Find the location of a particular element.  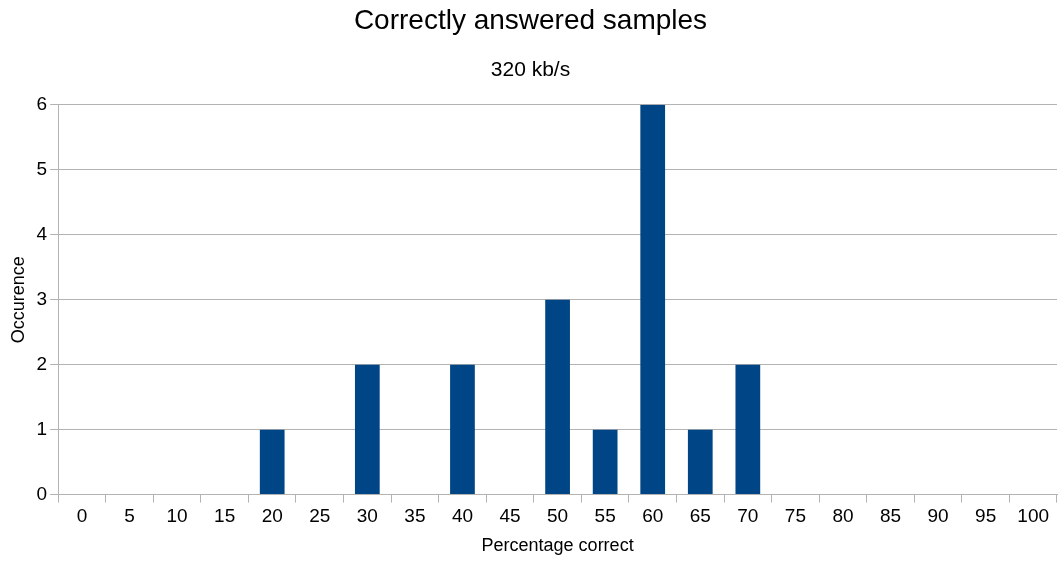

x-tick-label: 25 is located at coordinates (320, 516).